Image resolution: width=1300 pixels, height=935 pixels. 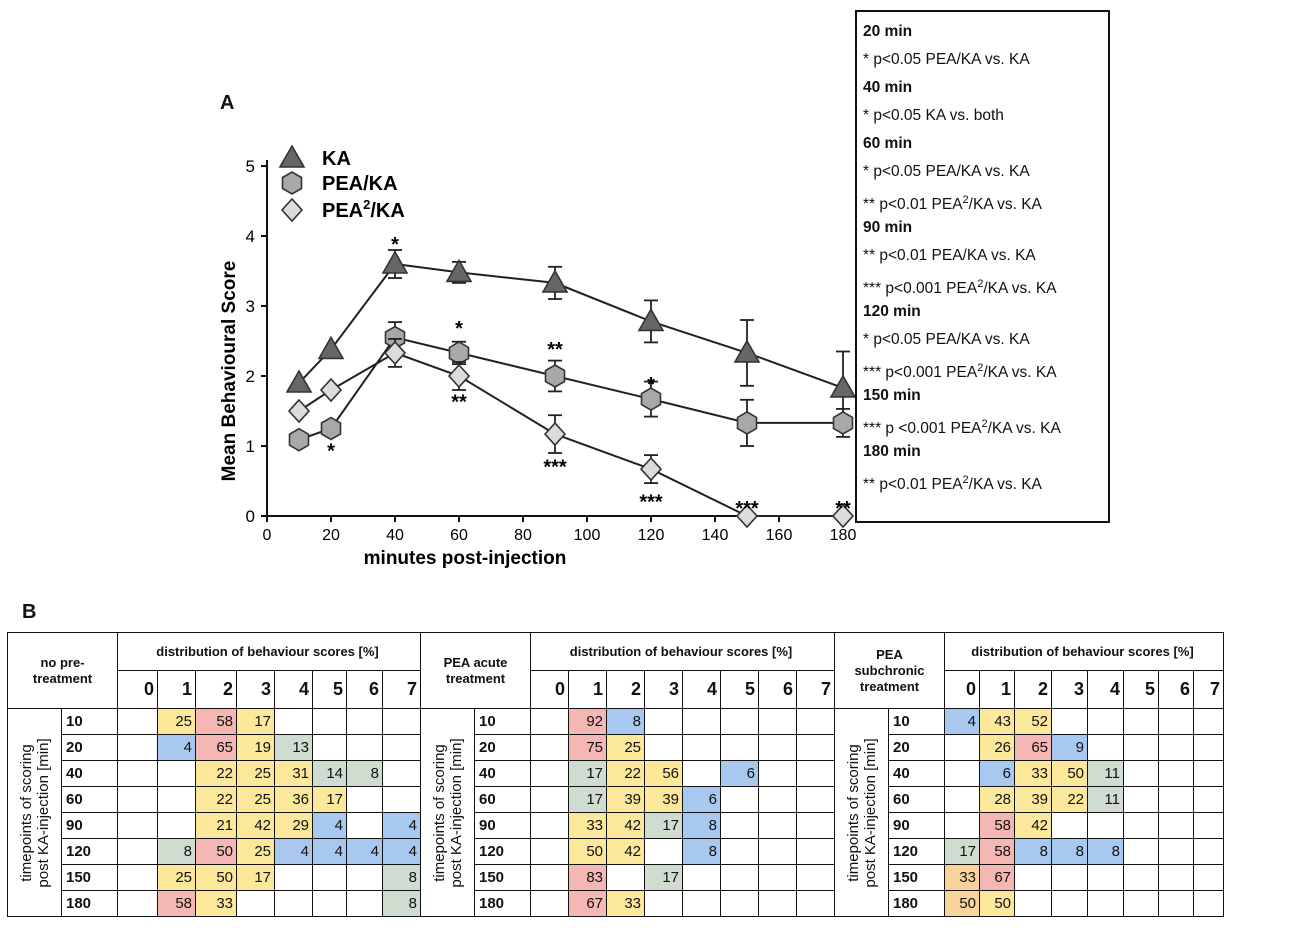 I want to click on significance-marker: ***, so click(x=651, y=503).